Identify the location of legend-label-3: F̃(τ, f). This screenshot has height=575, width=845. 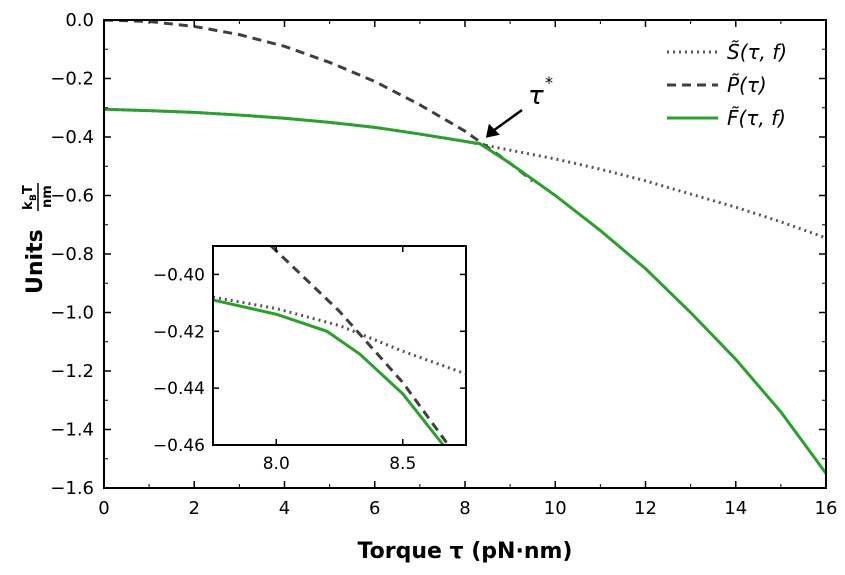
(756, 118).